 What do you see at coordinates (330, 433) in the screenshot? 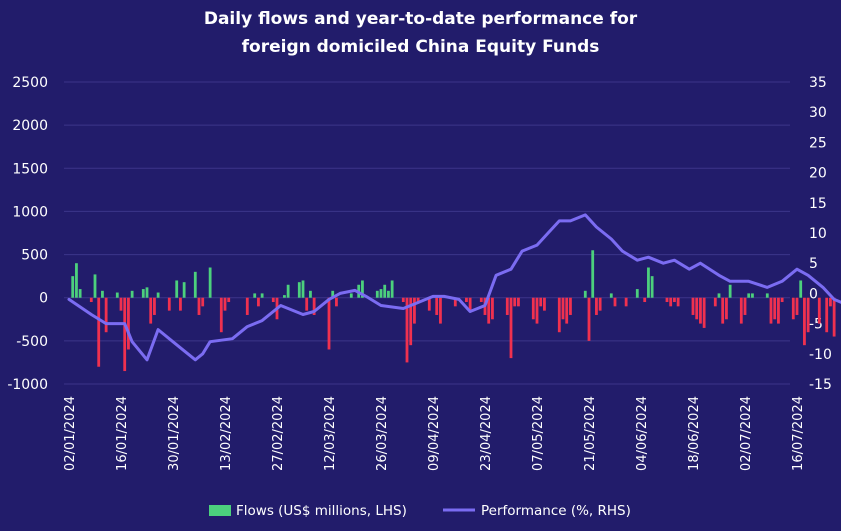
I see `x-tick-label: 12/03/2024` at bounding box center [330, 433].